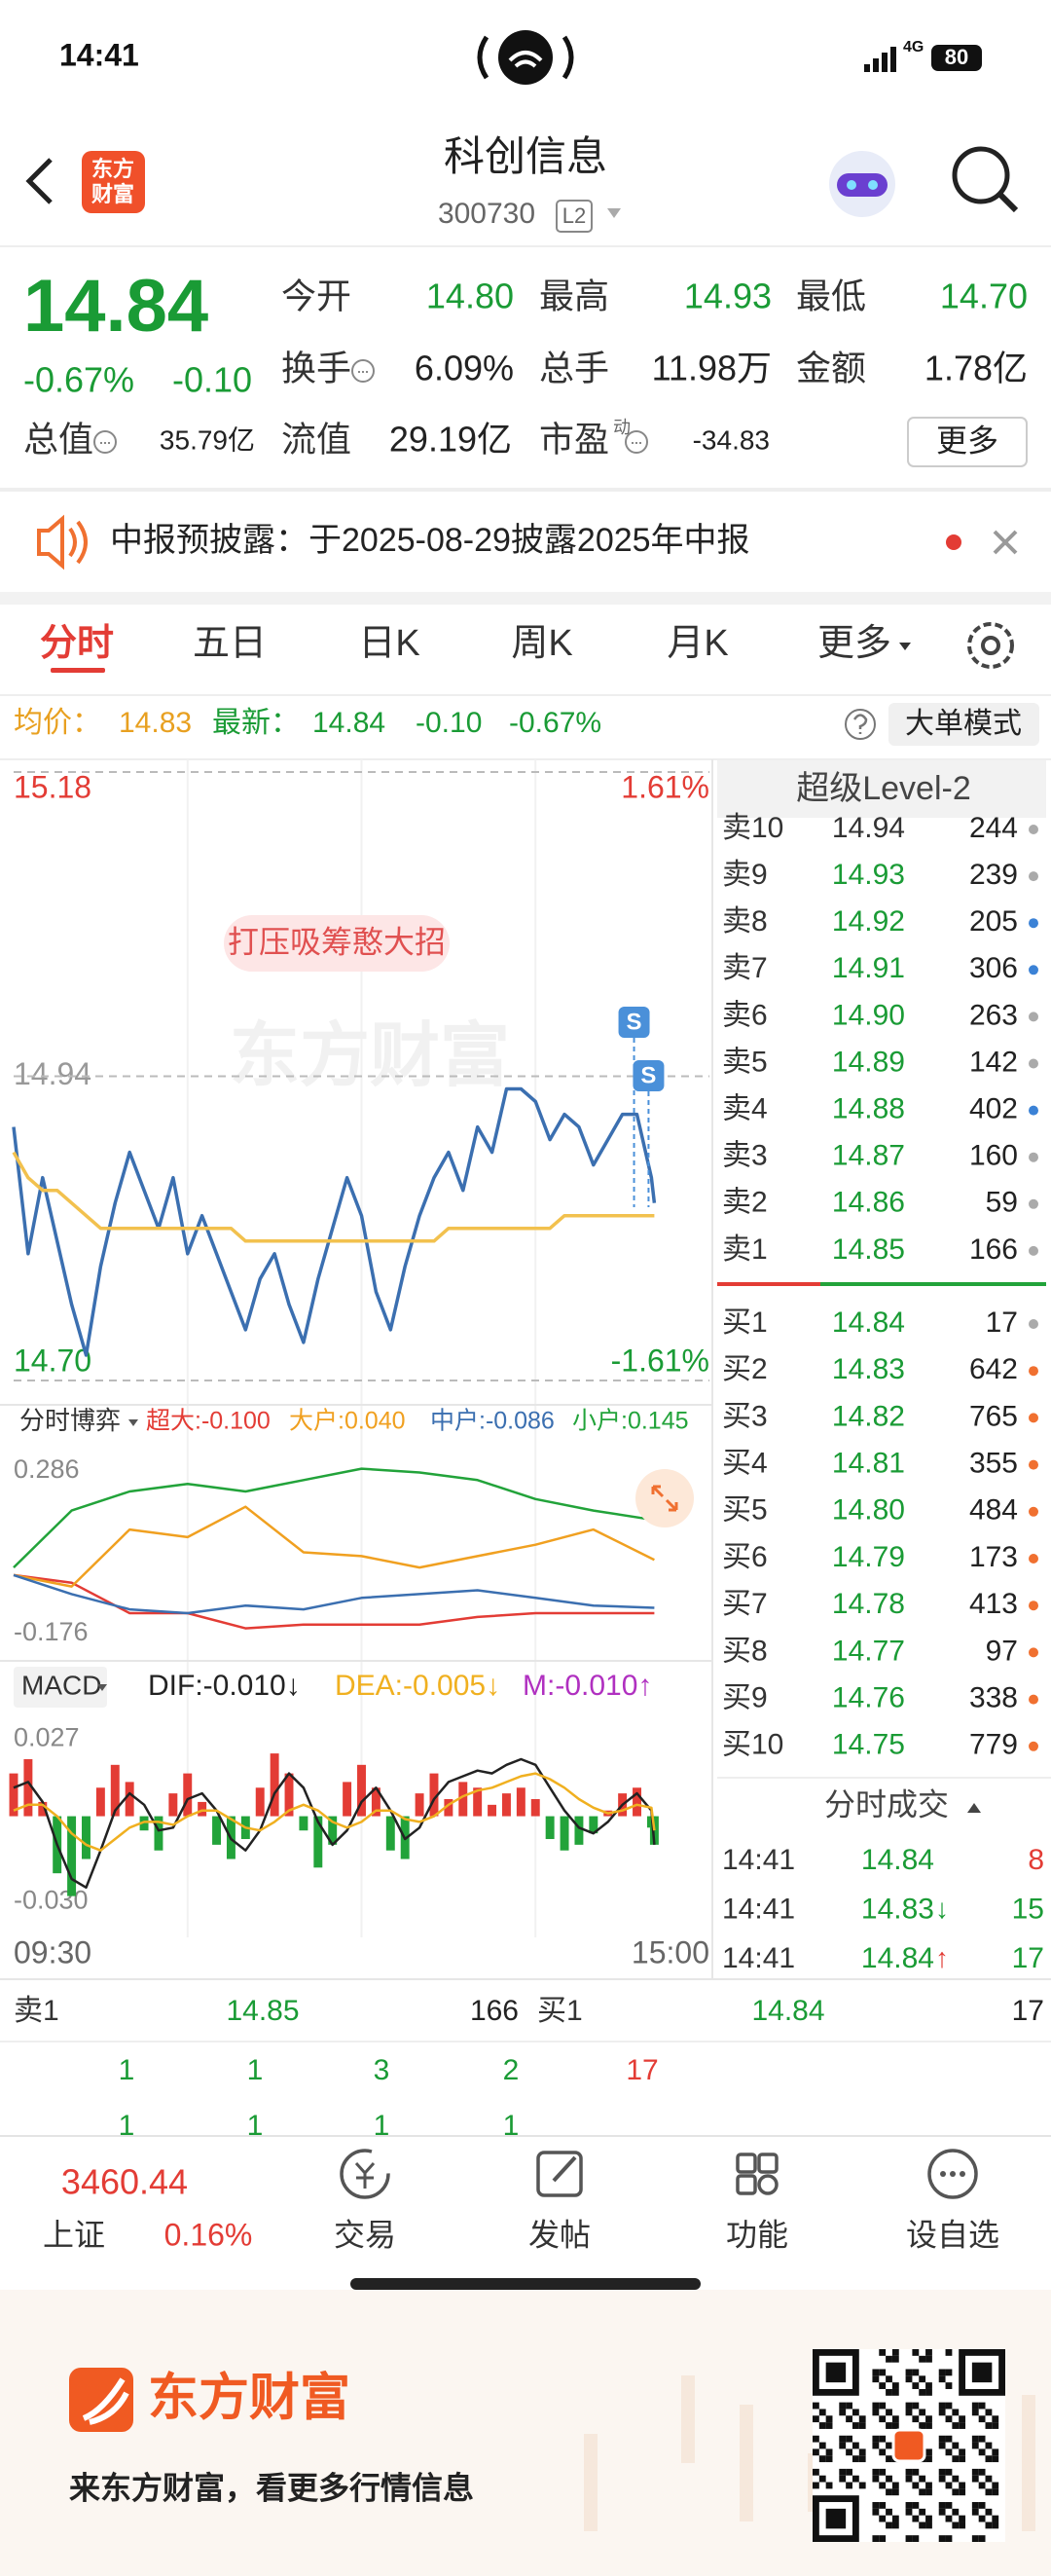 Image resolution: width=1051 pixels, height=2576 pixels. I want to click on chart-title: 分时博弈, so click(70, 1420).